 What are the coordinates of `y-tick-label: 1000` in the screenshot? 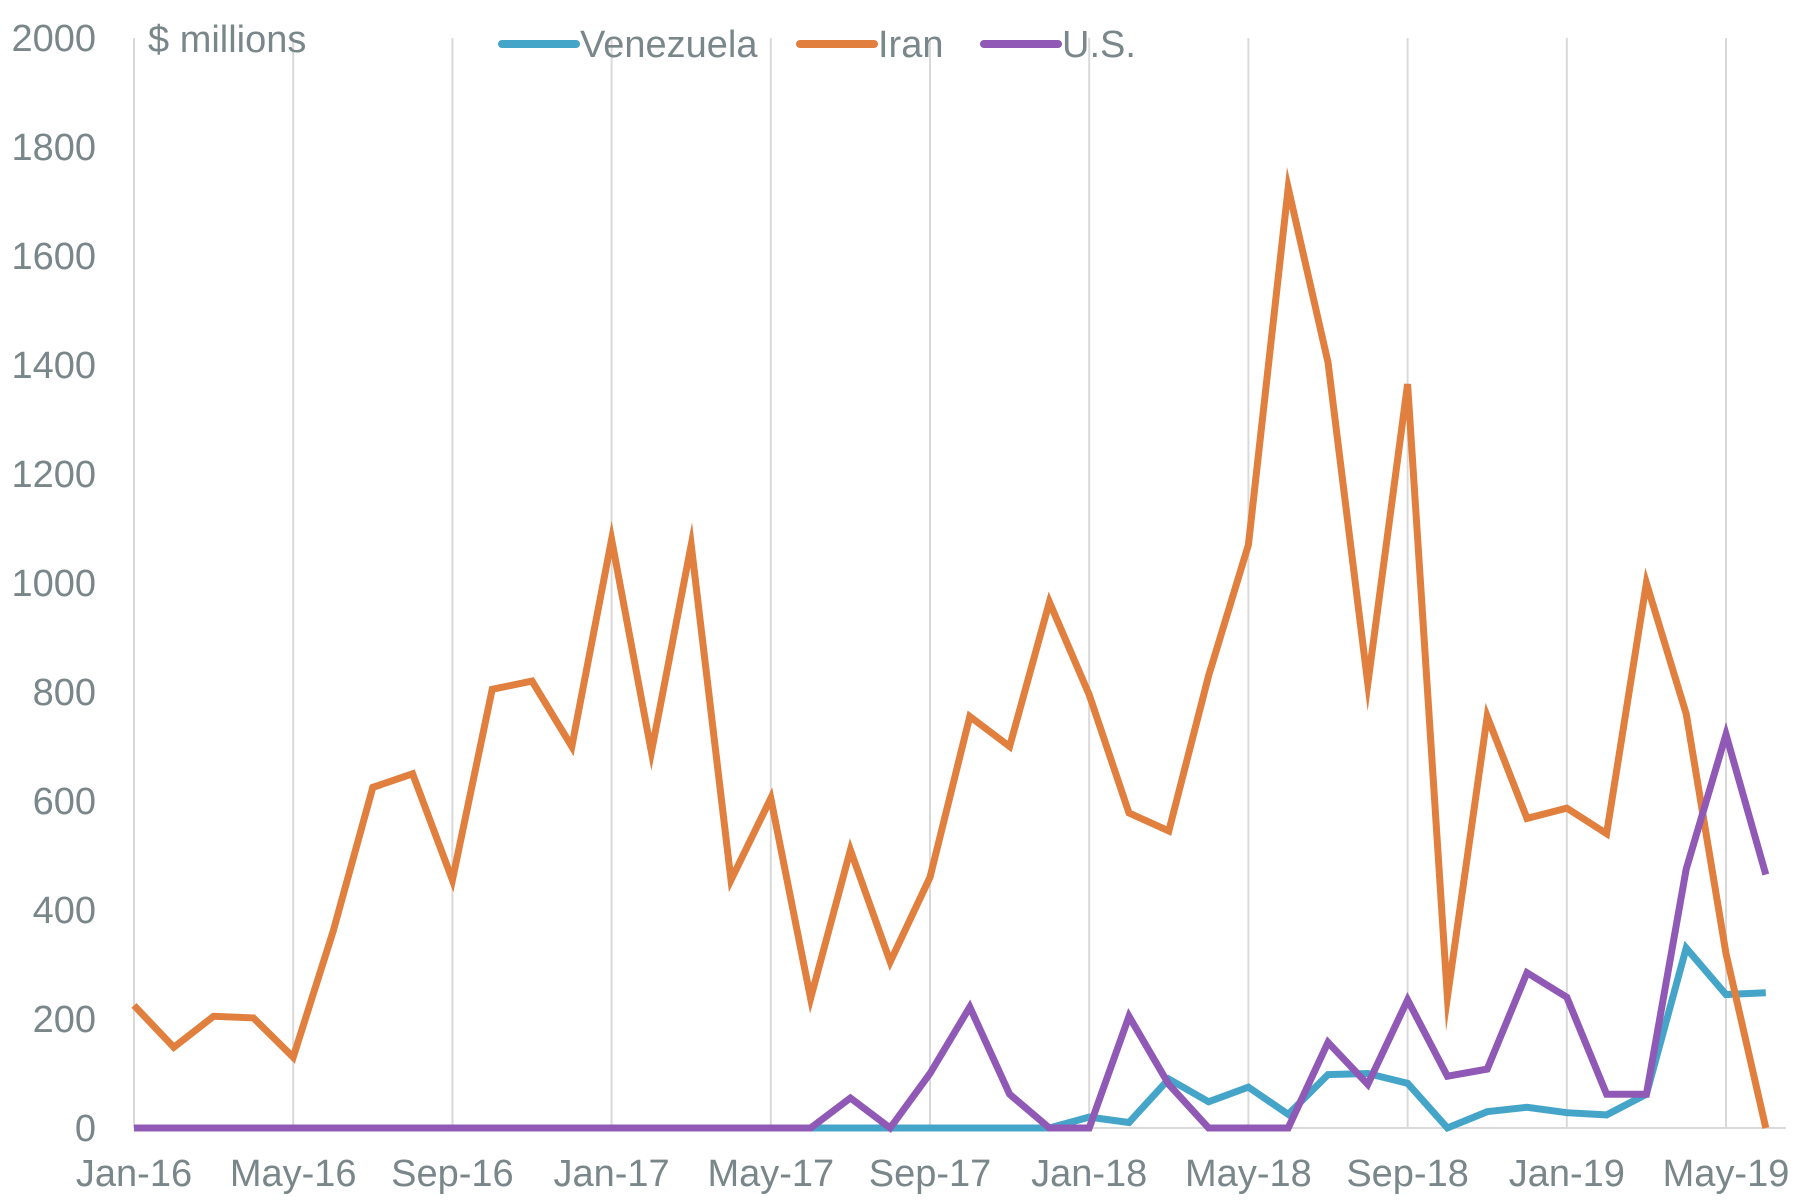 It's located at (53, 584).